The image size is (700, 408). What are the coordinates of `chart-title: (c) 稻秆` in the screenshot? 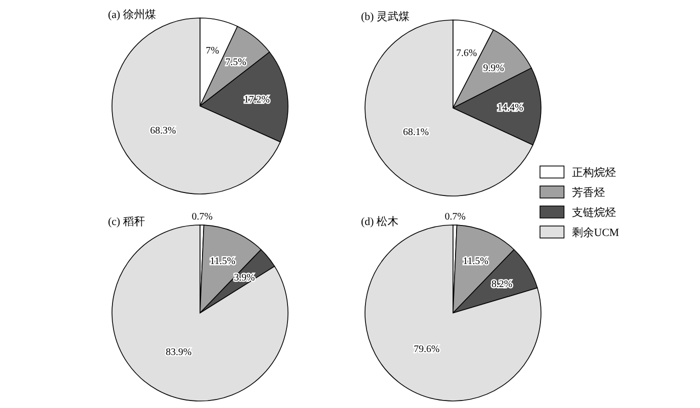 It's located at (126, 222).